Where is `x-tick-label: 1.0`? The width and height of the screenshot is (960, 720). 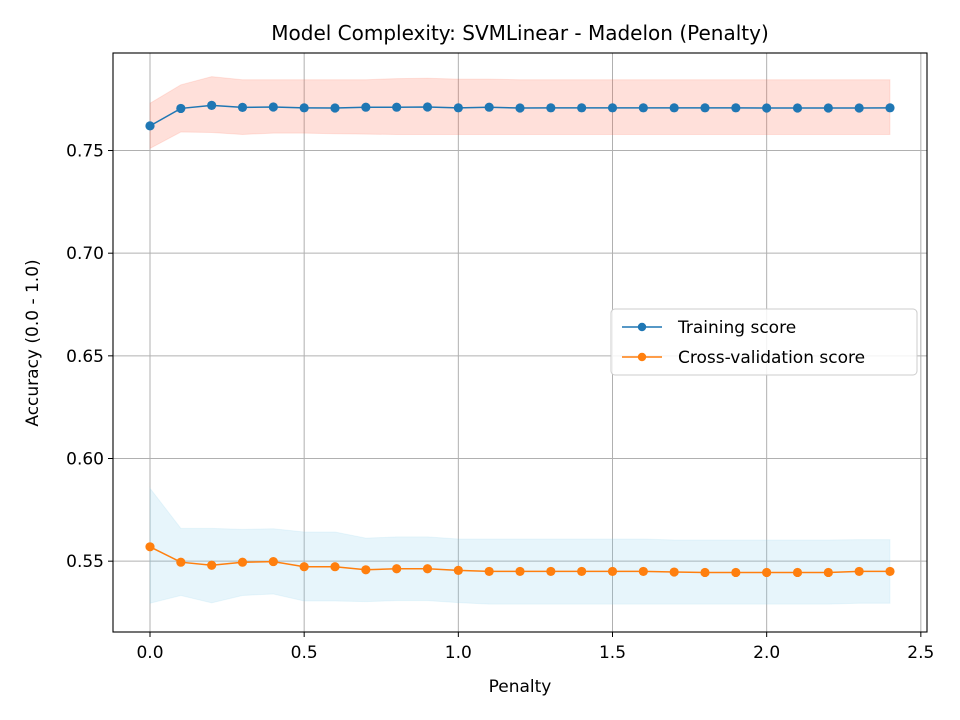
x-tick-label: 1.0 is located at coordinates (458, 653).